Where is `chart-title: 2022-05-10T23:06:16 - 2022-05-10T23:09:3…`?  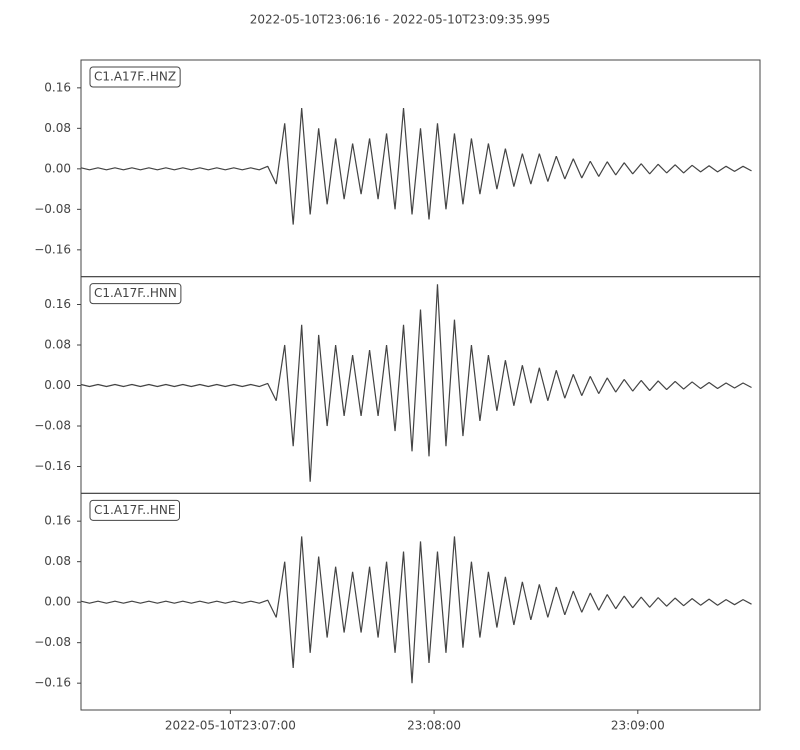 chart-title: 2022-05-10T23:06:16 - 2022-05-10T23:09:3… is located at coordinates (400, 20).